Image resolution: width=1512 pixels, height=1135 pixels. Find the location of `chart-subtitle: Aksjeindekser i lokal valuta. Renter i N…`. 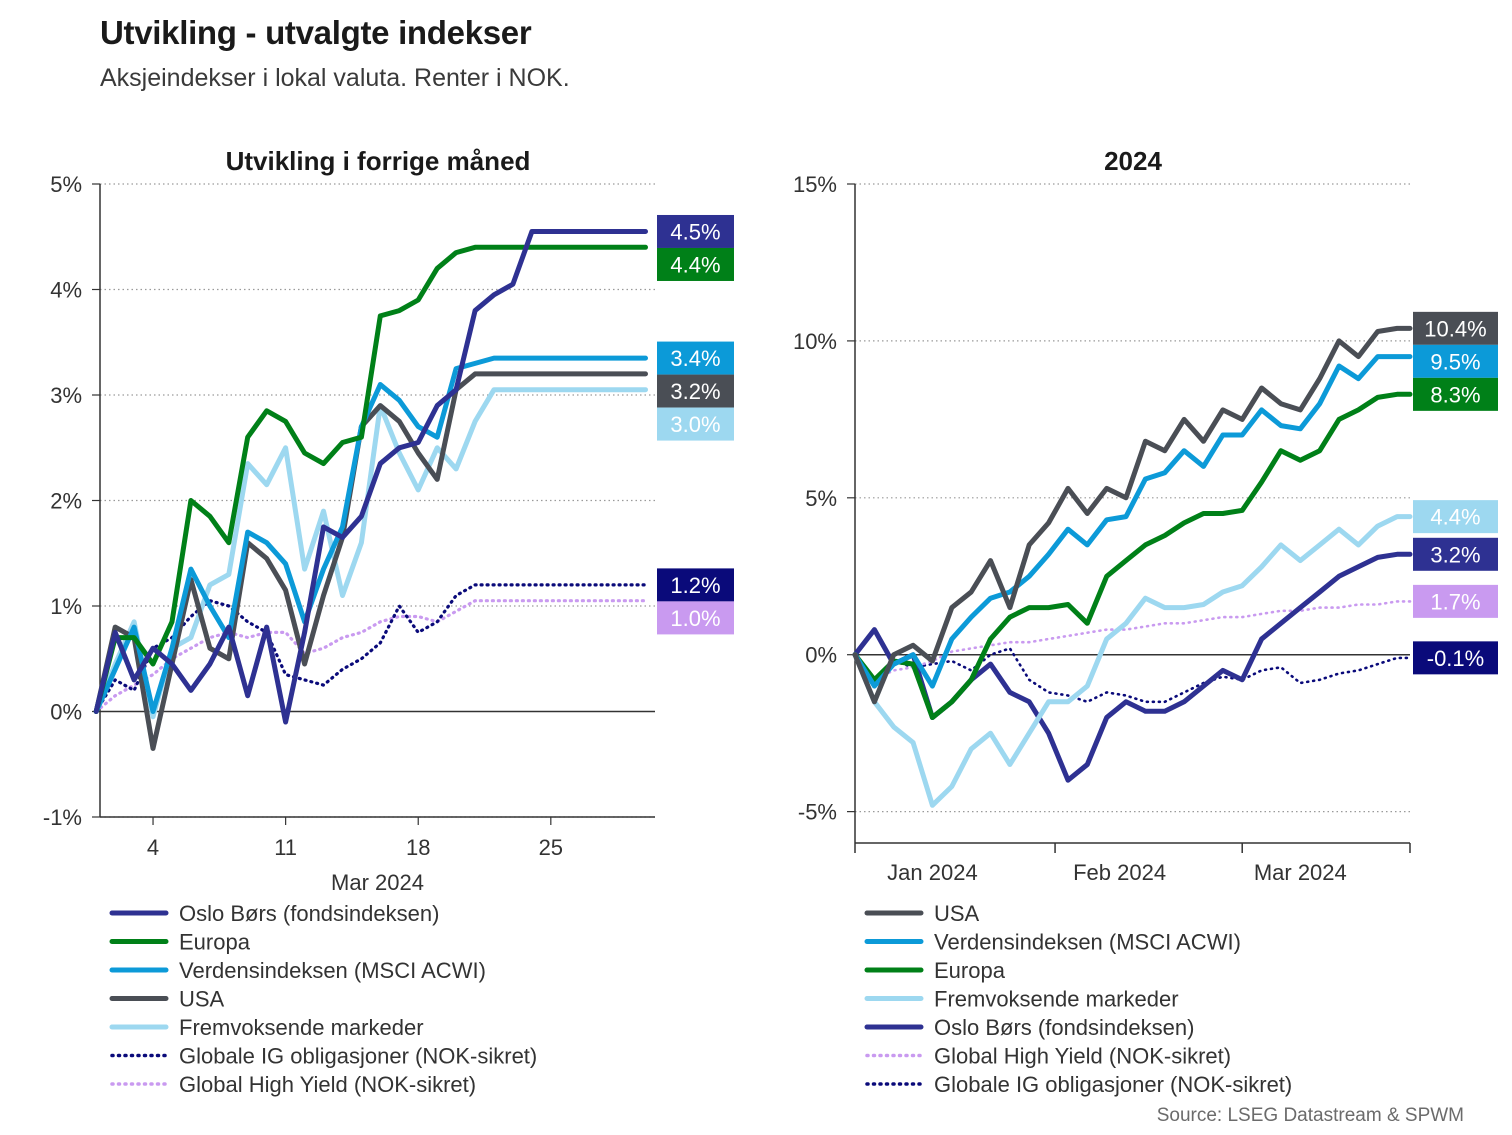

chart-subtitle: Aksjeindekser i lokal valuta. Renter i N… is located at coordinates (335, 78).